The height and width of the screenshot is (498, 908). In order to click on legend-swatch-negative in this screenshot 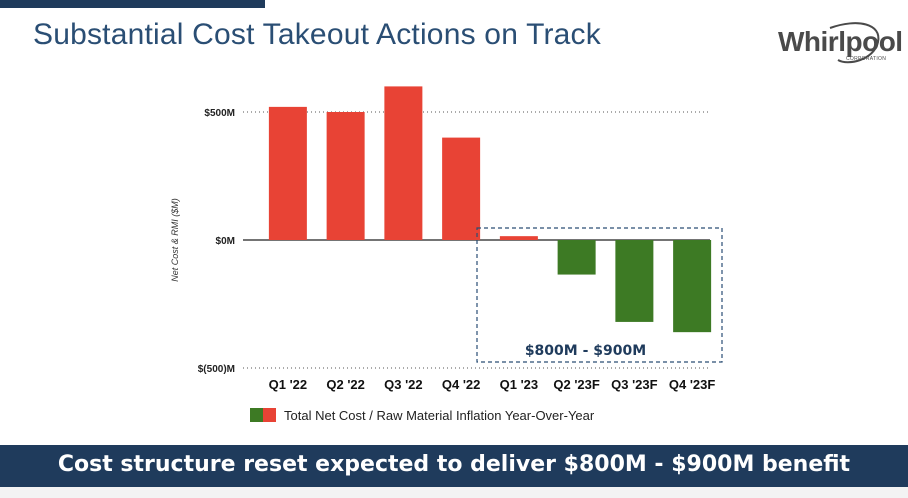, I will do `click(256, 415)`.